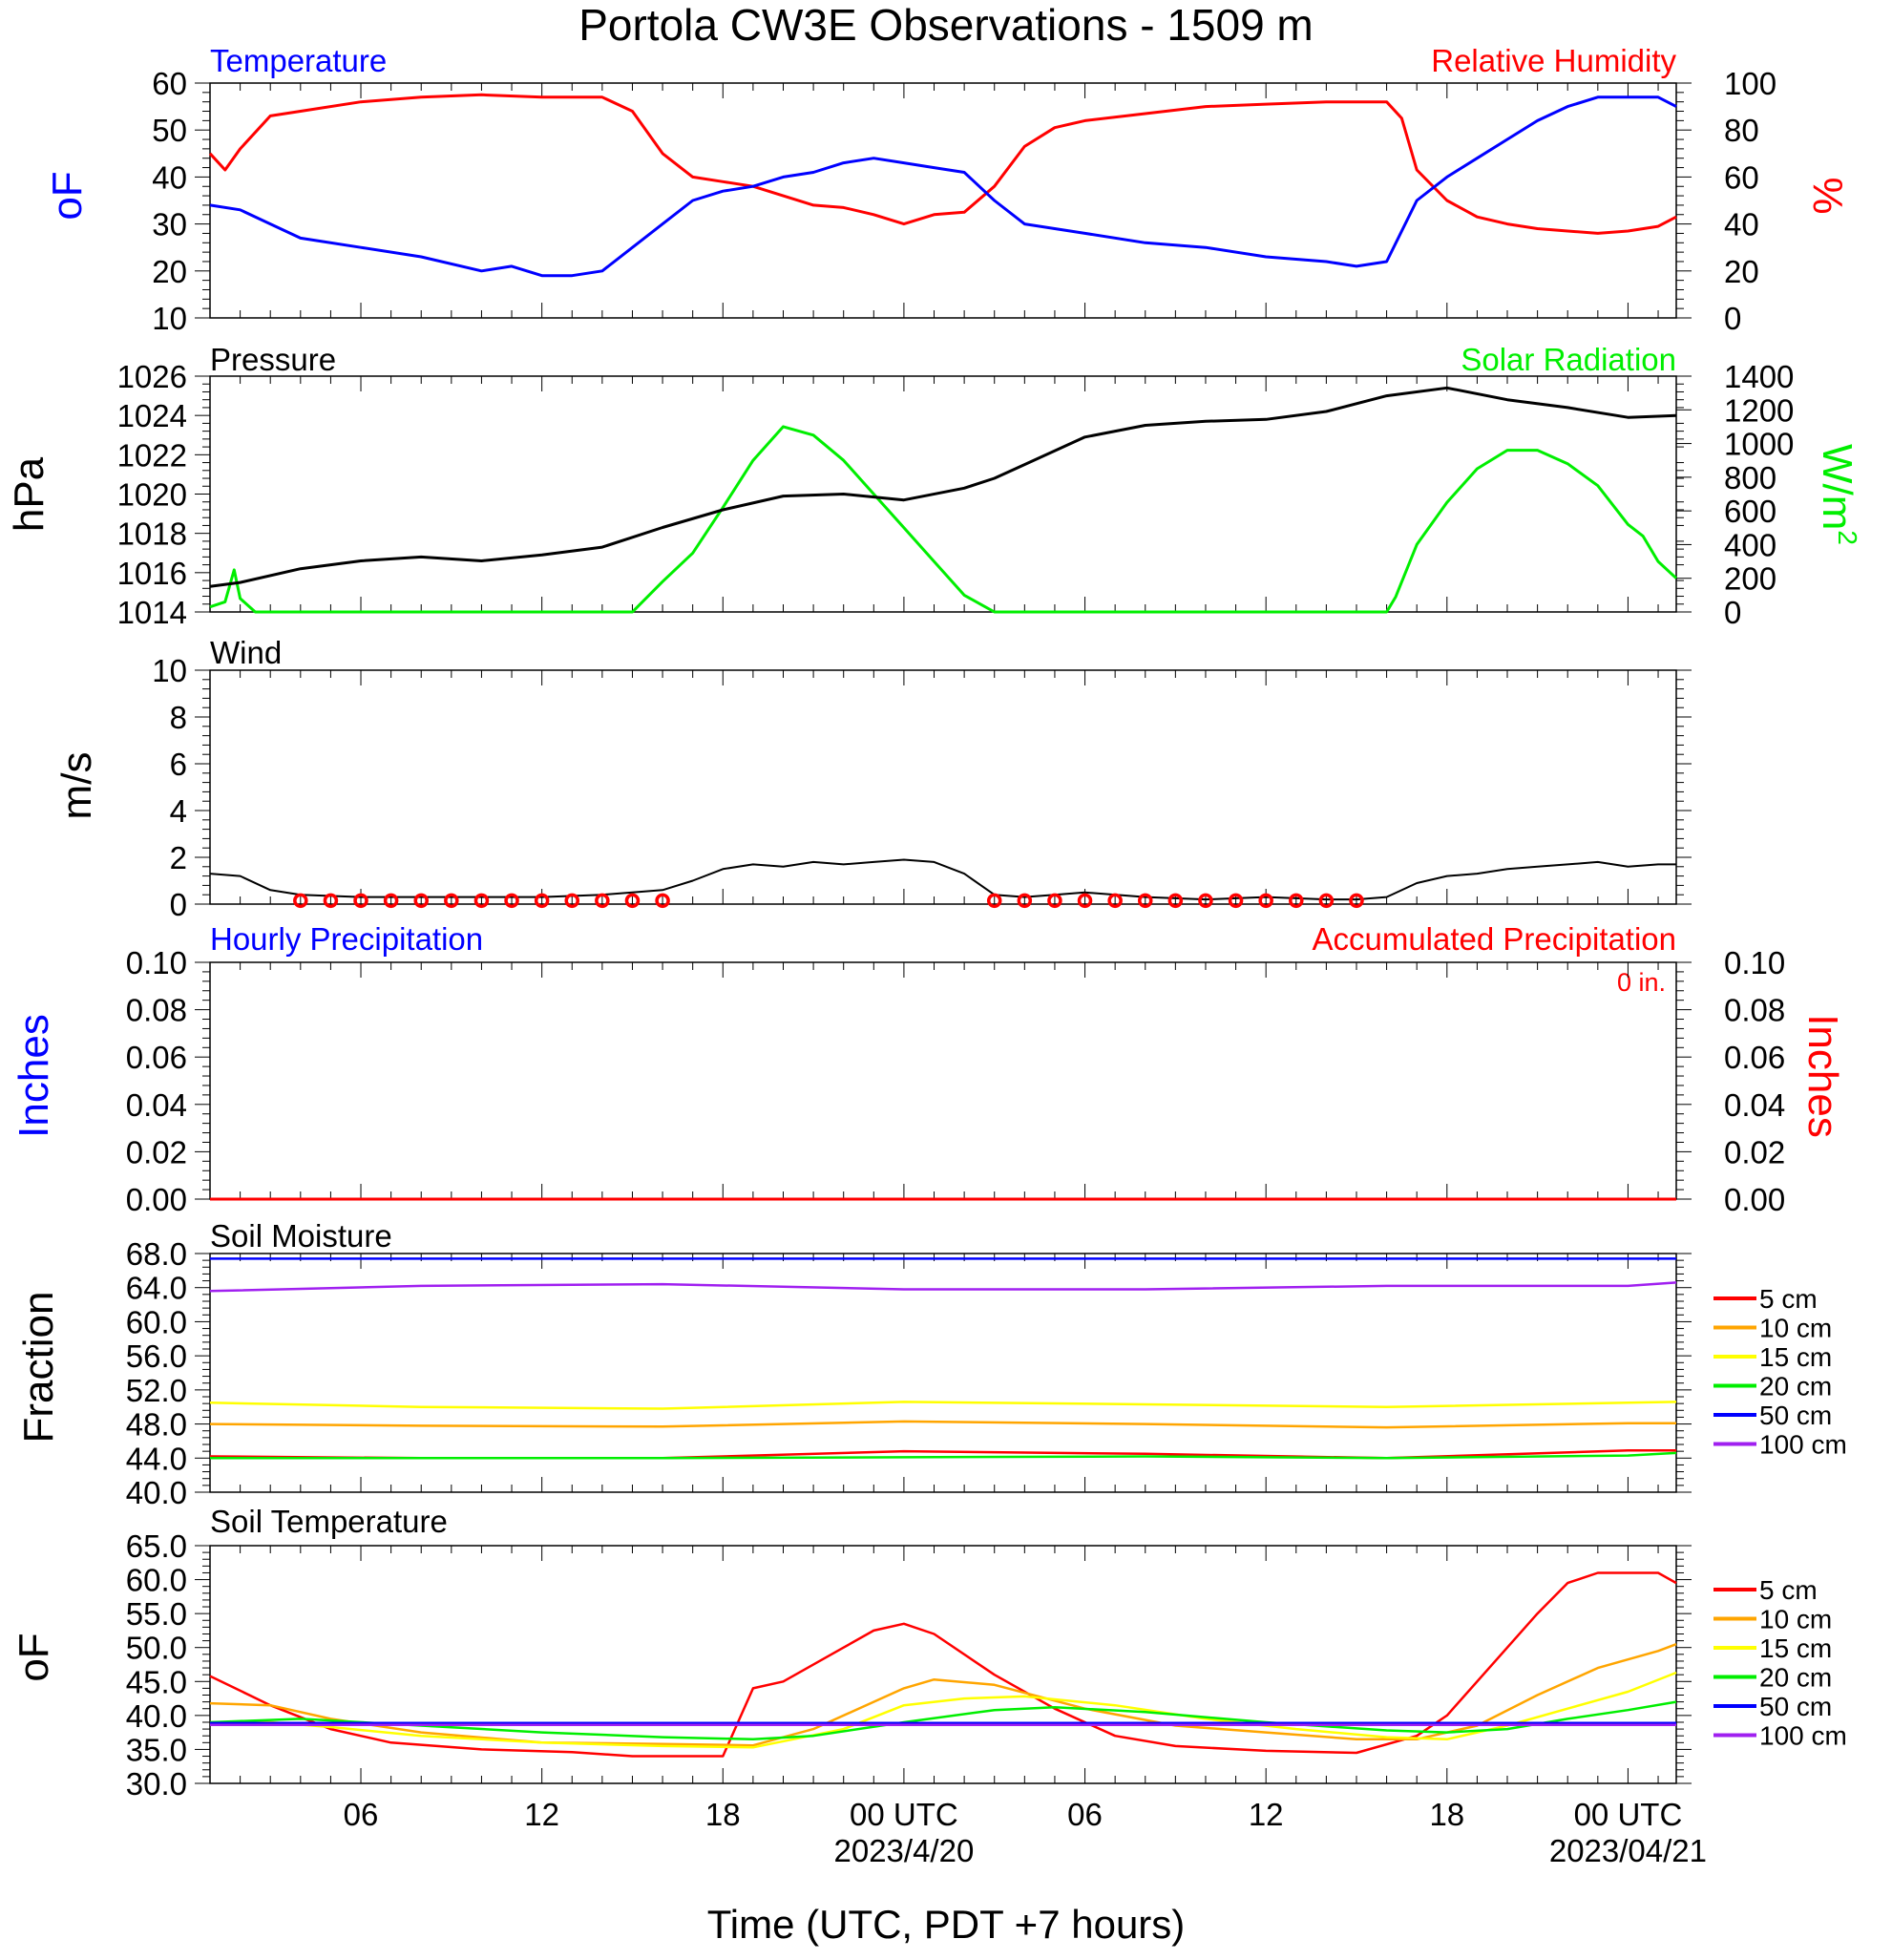  I want to click on y-tick-label: 0.04, so click(156, 1105).